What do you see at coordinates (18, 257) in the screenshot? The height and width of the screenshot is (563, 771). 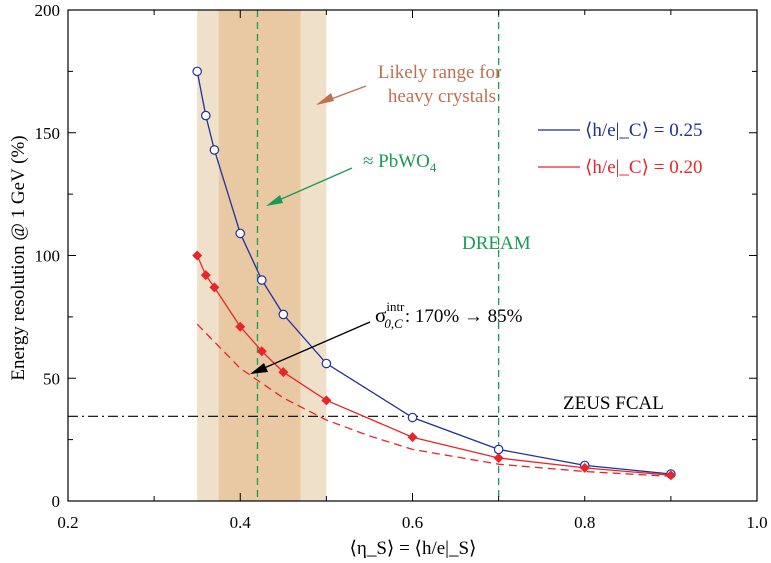 I see `y-axis-title: Energy resolution @ 1 GeV (%)` at bounding box center [18, 257].